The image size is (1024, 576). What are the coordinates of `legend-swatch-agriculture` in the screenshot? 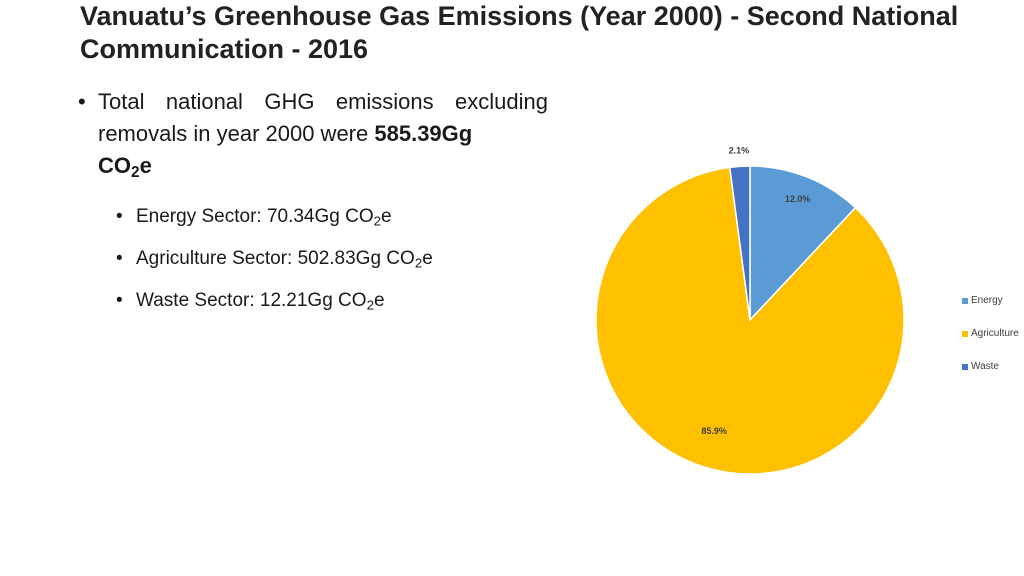 It's located at (965, 333).